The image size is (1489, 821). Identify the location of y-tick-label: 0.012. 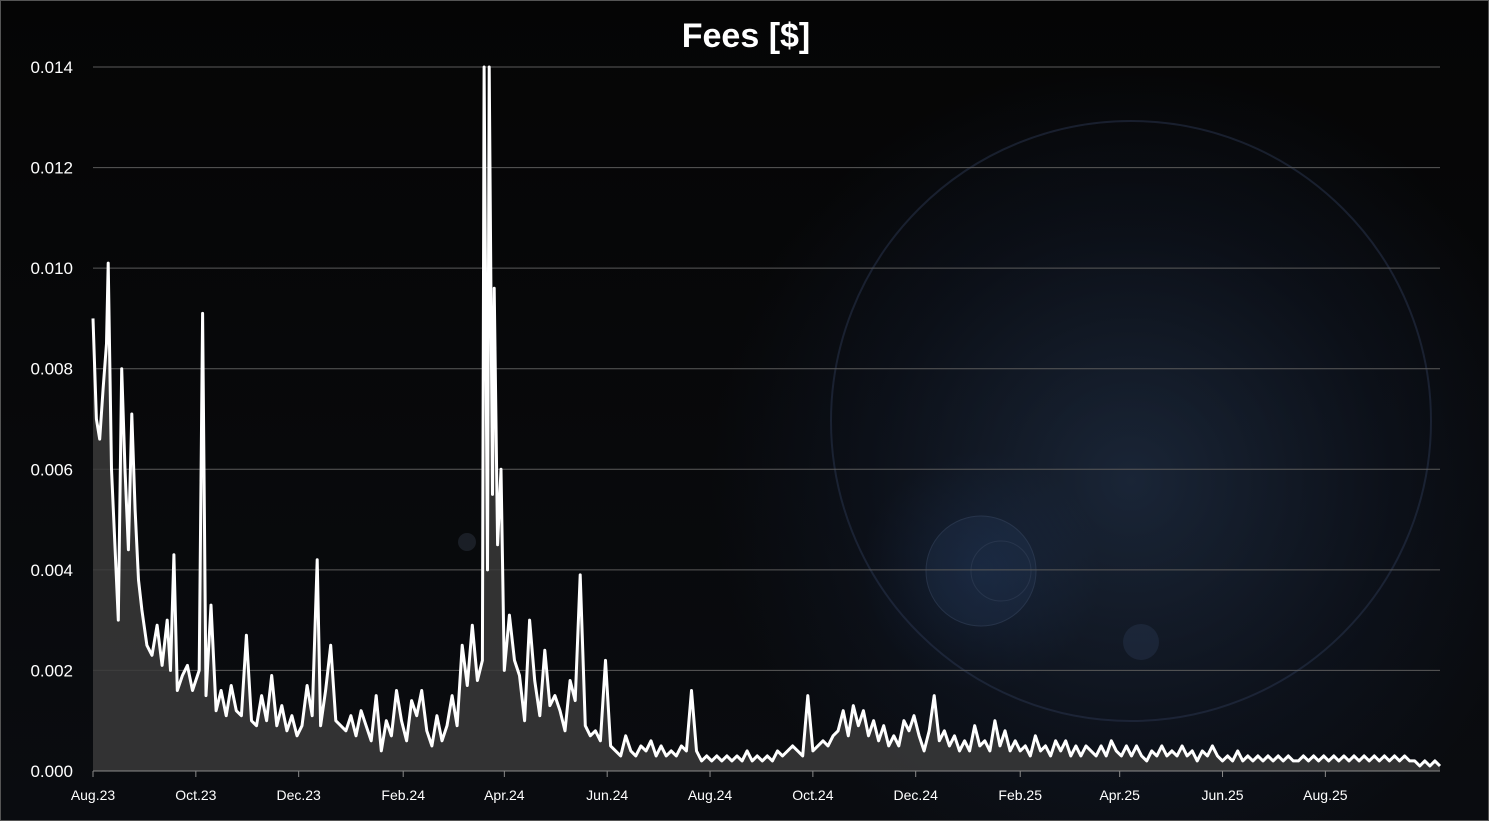
(51, 168).